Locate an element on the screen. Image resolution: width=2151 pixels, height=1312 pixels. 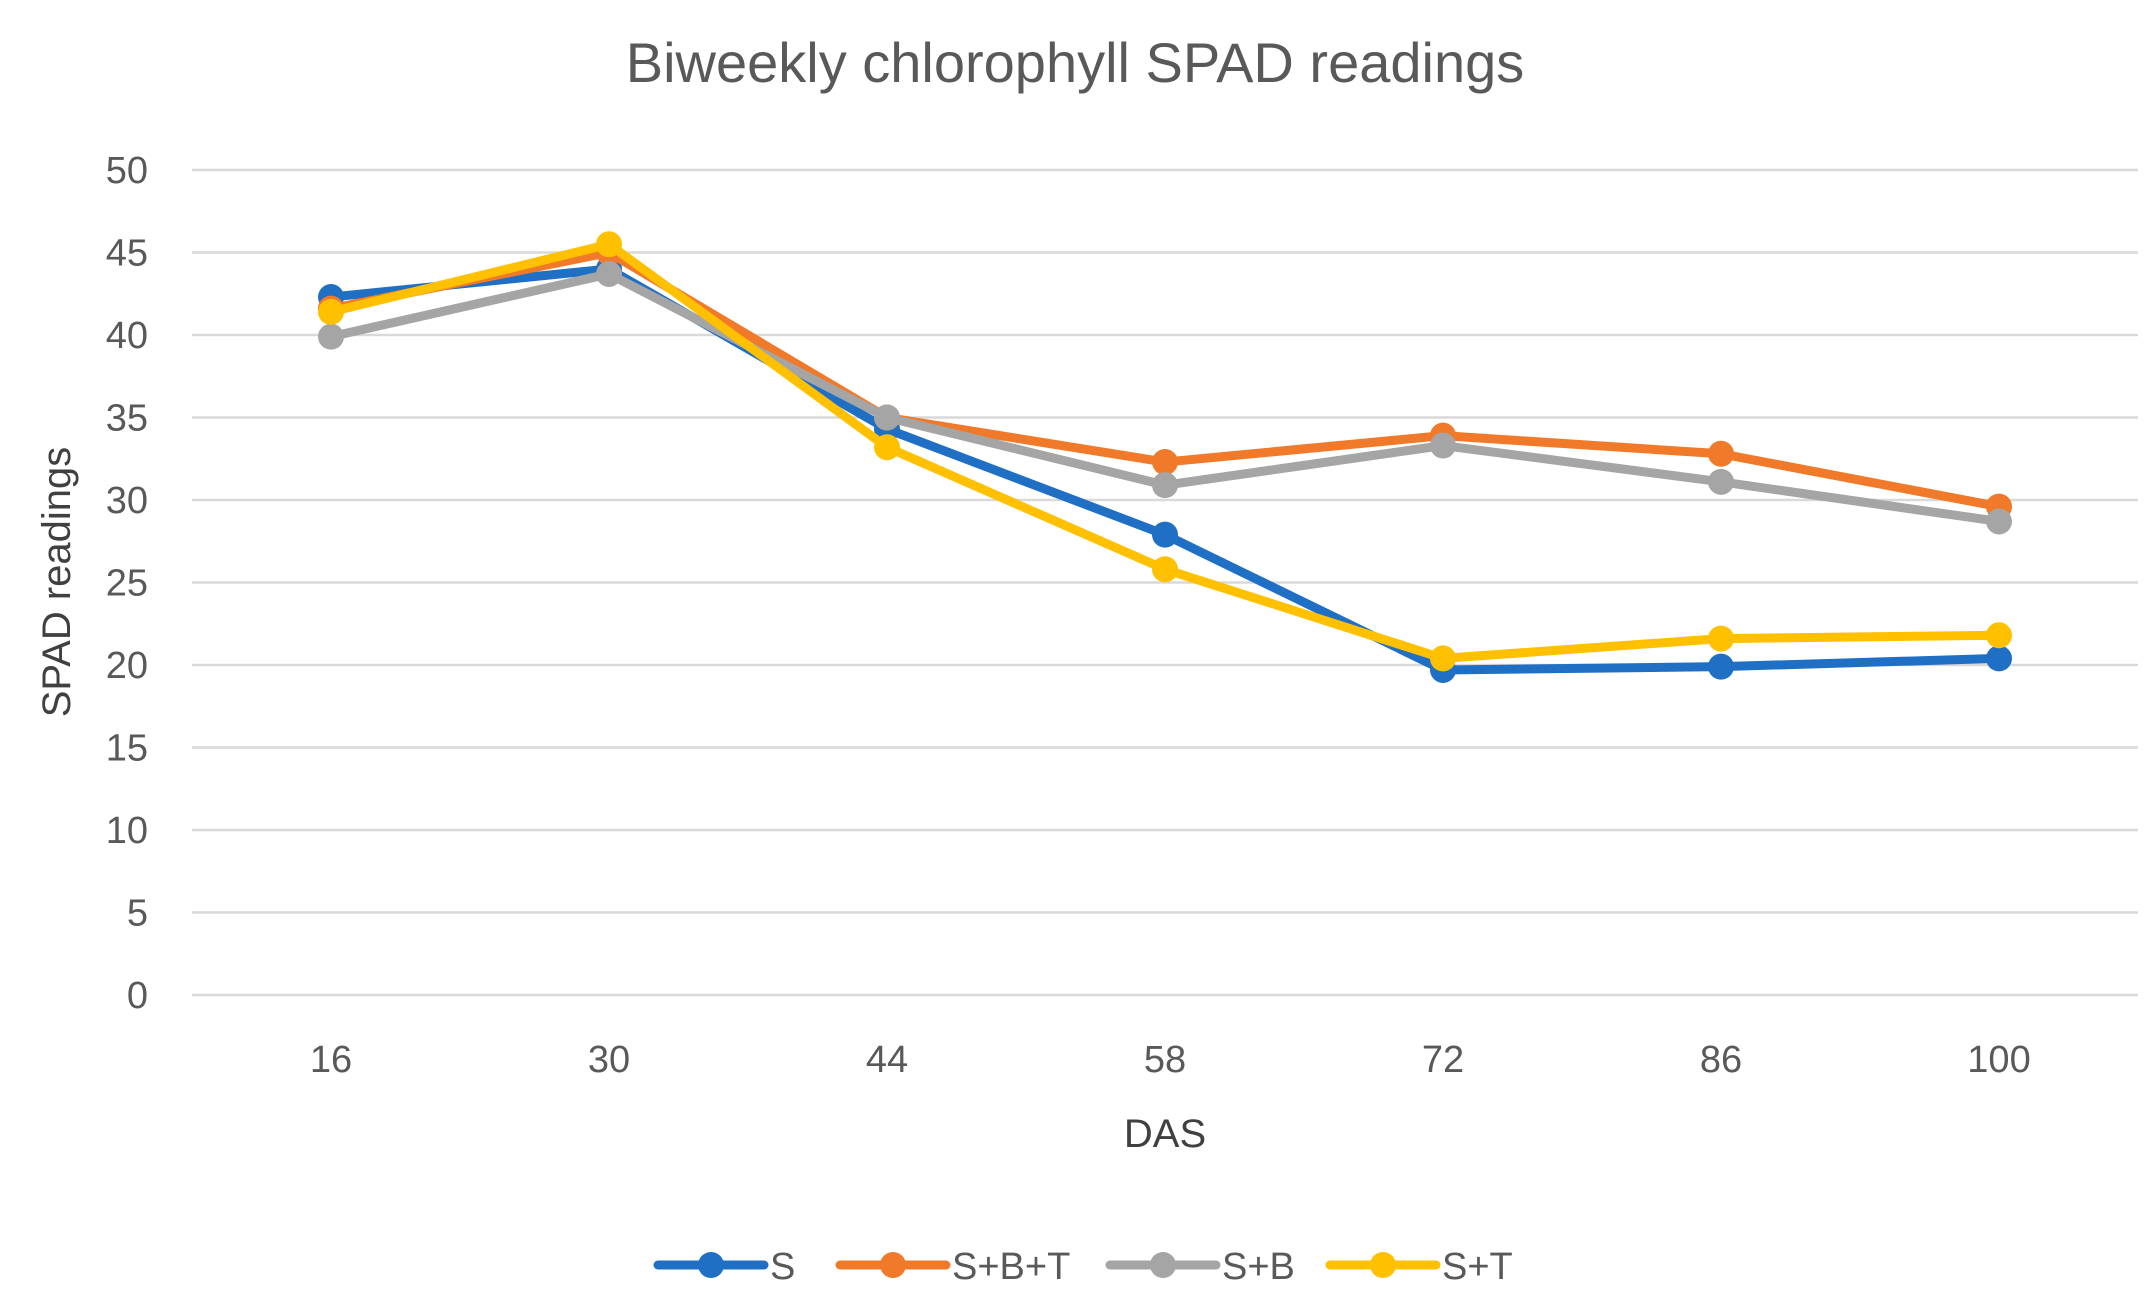
x-tick-label: 30 is located at coordinates (609, 1060).